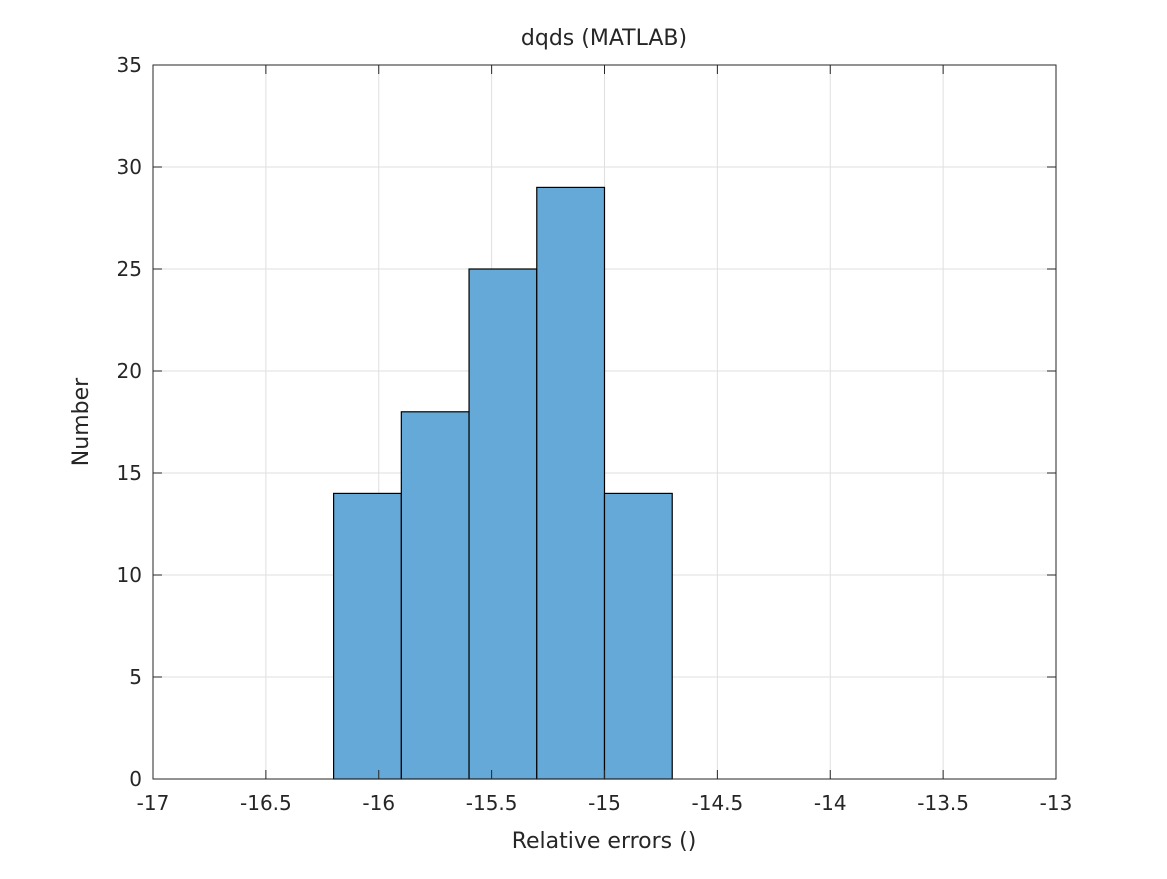  I want to click on x-tick-label: -13, so click(1056, 803).